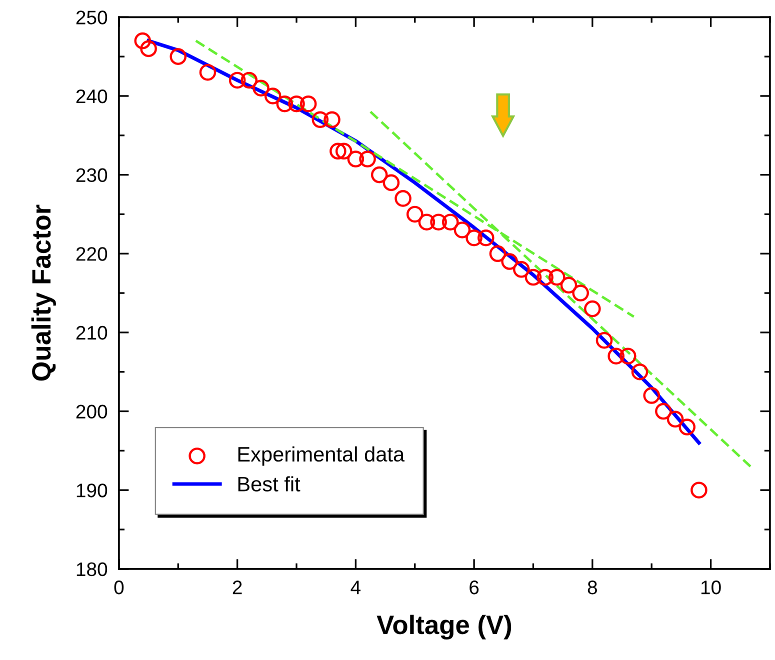 The height and width of the screenshot is (660, 775). Describe the element at coordinates (92, 411) in the screenshot. I see `y-tick-label: 200` at that location.